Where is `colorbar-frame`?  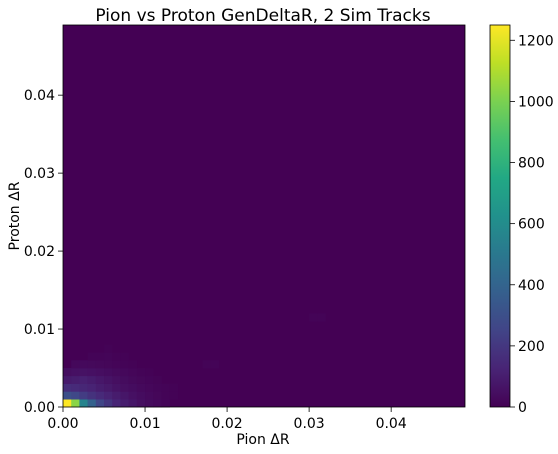
colorbar-frame is located at coordinates (500, 216).